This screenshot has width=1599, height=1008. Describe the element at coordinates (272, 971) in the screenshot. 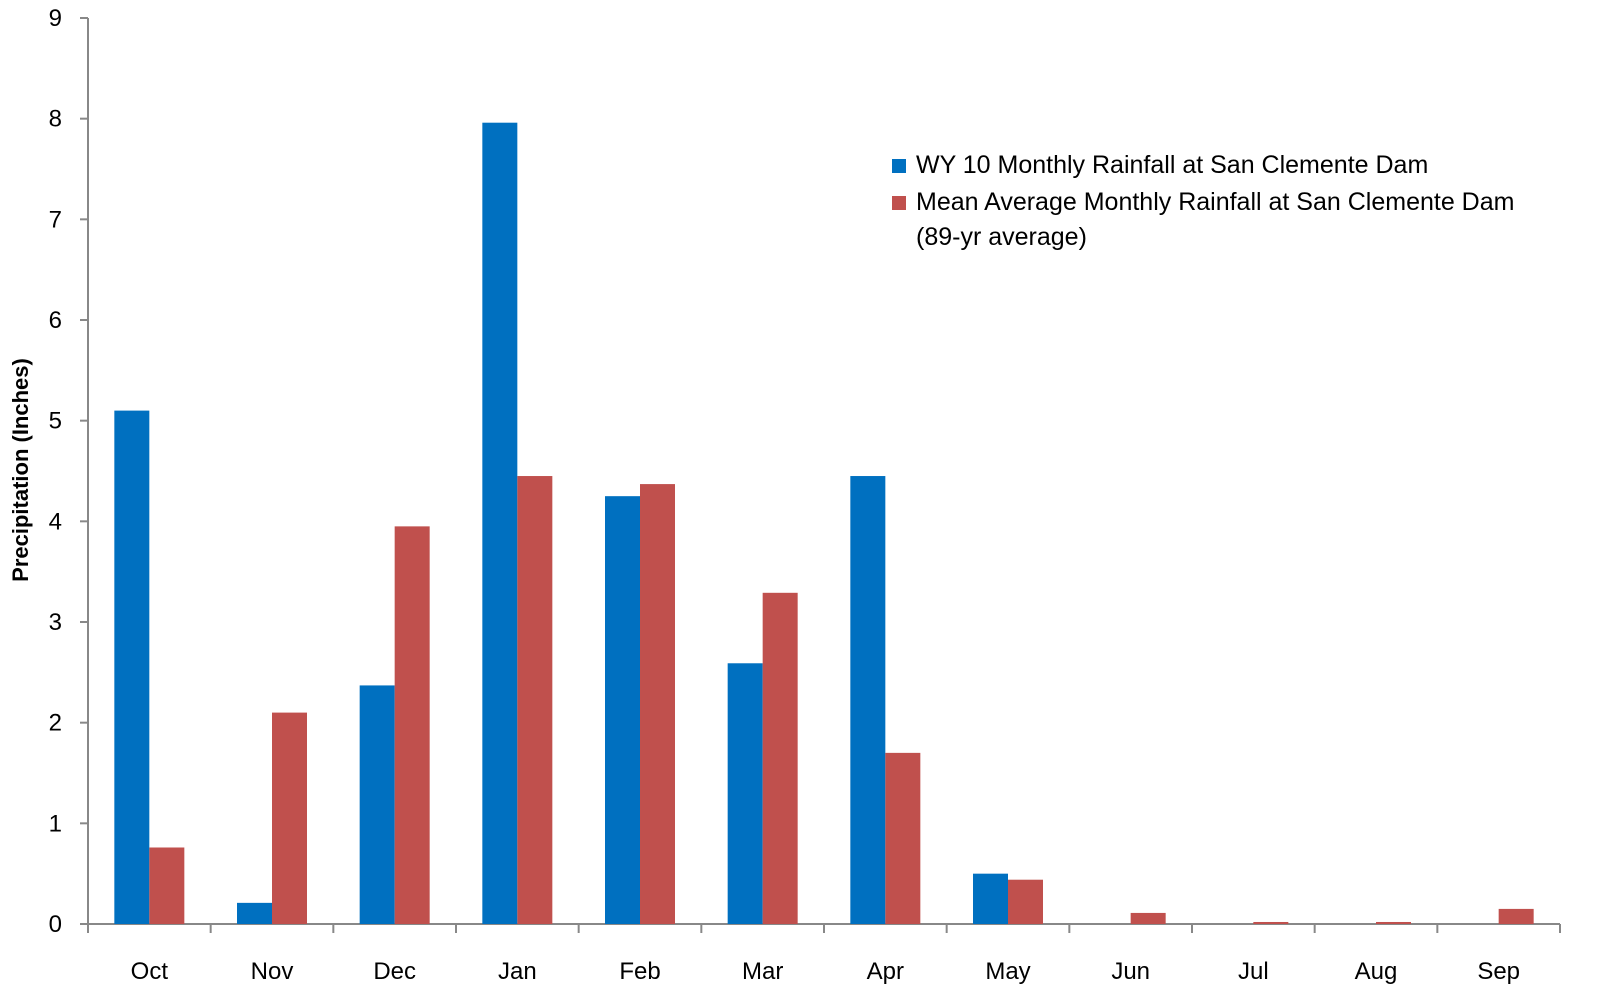

I see `x-tick-label: Nov` at that location.